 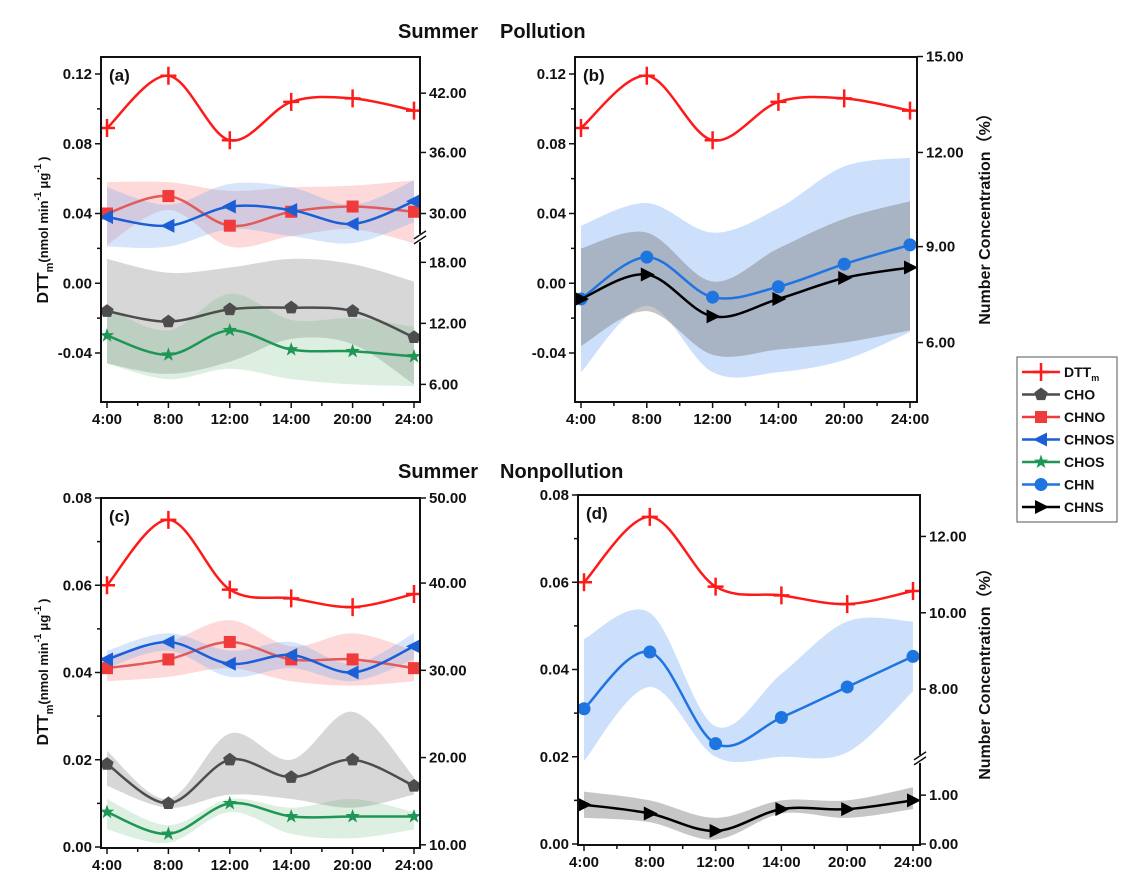 I want to click on y-tick-label: -0.04, so click(x=549, y=353).